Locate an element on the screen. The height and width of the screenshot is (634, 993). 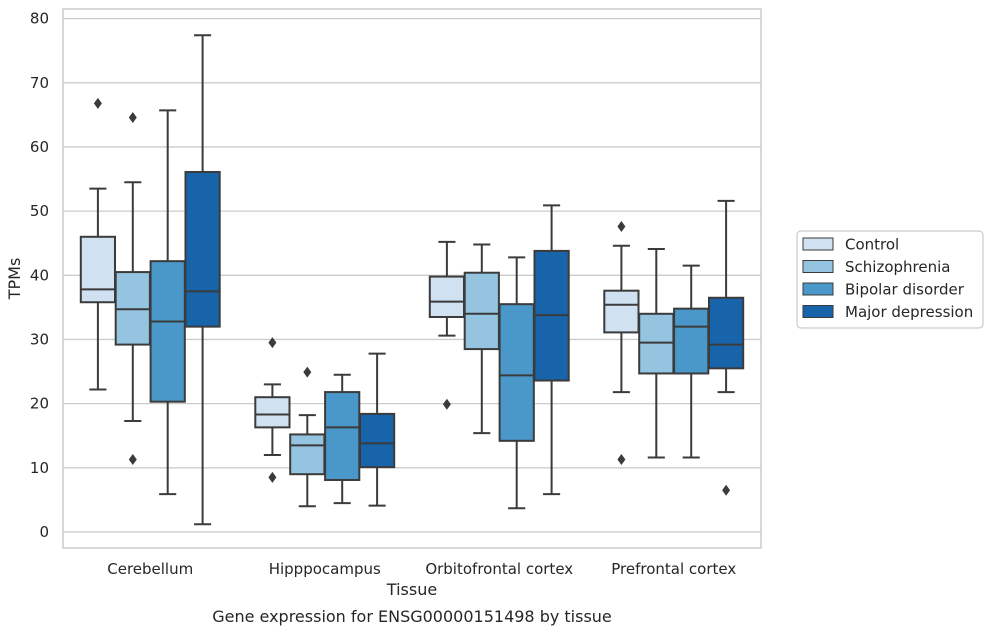
y-tick-label: 10 is located at coordinates (39, 468).